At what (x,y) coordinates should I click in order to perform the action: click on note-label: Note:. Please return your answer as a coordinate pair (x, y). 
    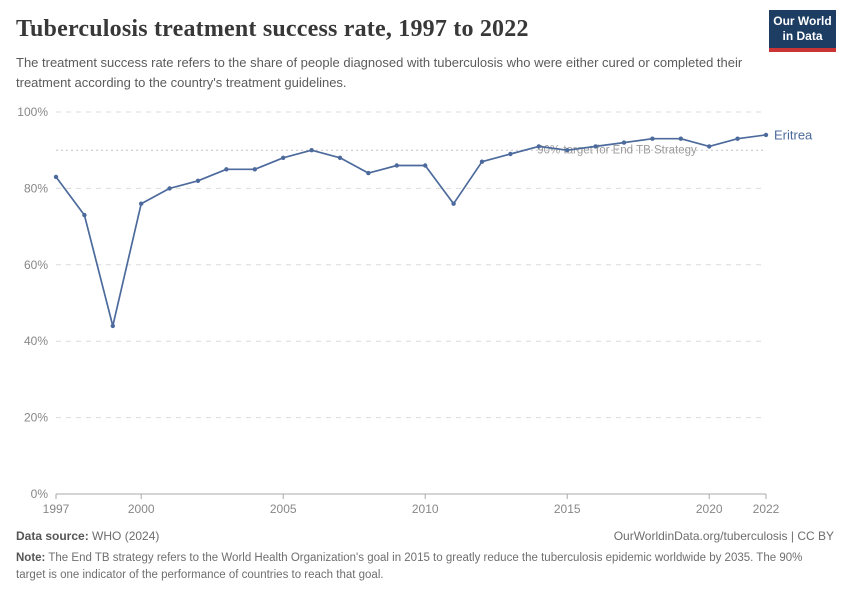
    Looking at the image, I should click on (31, 558).